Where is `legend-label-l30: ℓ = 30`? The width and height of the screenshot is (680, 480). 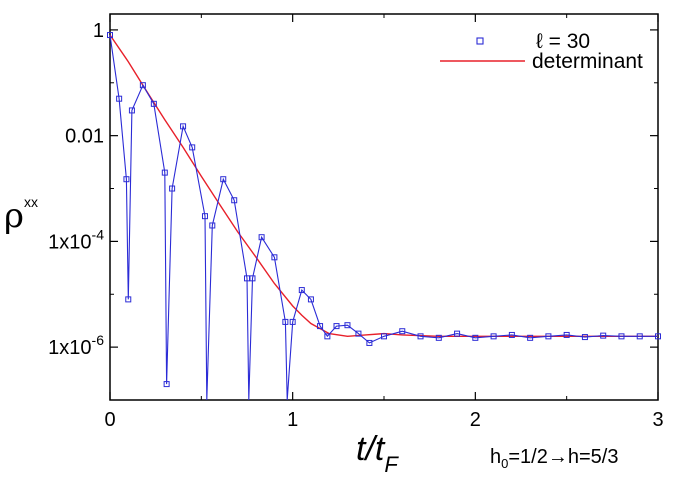
legend-label-l30: ℓ = 30 is located at coordinates (563, 41).